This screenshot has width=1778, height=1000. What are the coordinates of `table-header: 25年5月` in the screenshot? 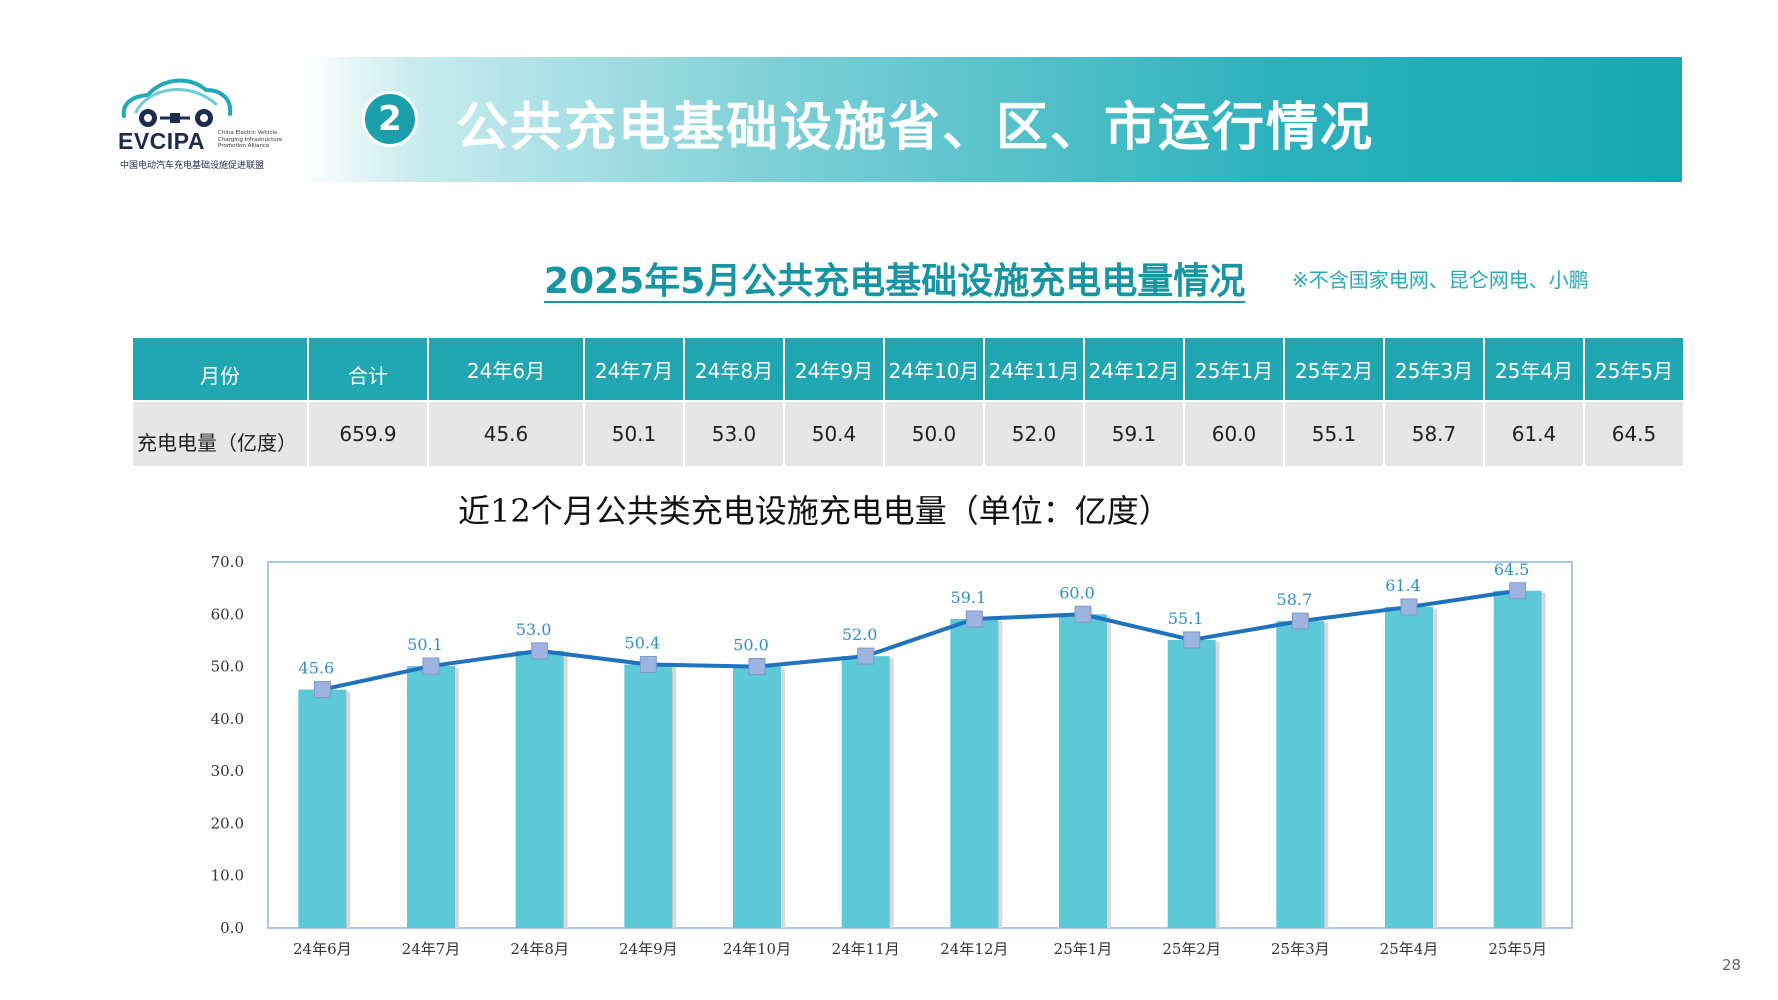 It's located at (1634, 369).